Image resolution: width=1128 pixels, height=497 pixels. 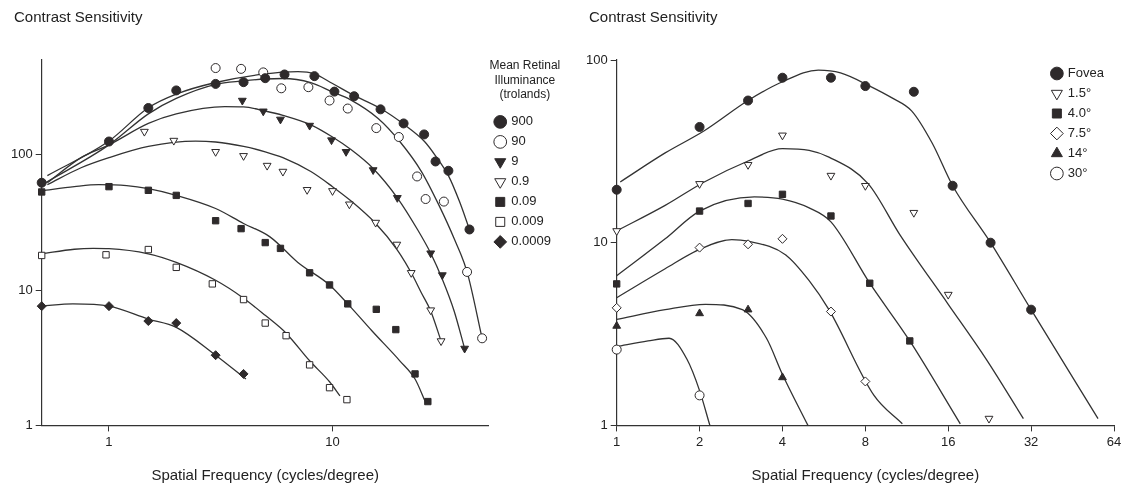 I want to click on legend-label: 0.0009, so click(x=531, y=241).